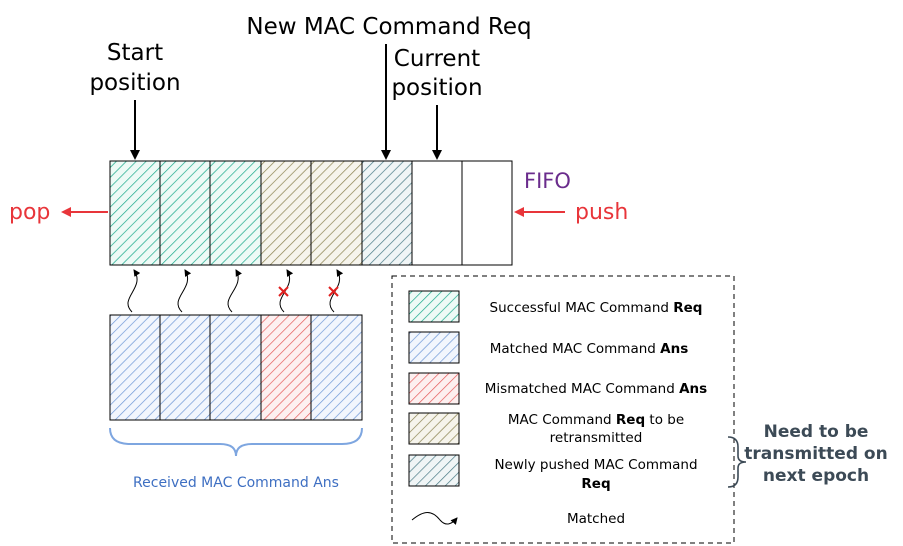 Image resolution: width=903 pixels, height=546 pixels. Describe the element at coordinates (601, 212) in the screenshot. I see `push-label: push` at that location.